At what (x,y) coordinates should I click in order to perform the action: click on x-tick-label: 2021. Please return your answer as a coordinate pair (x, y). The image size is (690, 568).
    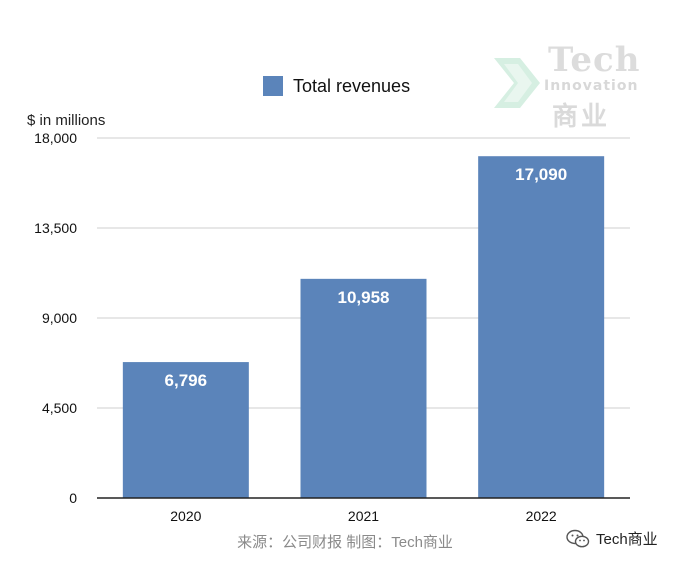
    Looking at the image, I should click on (363, 516).